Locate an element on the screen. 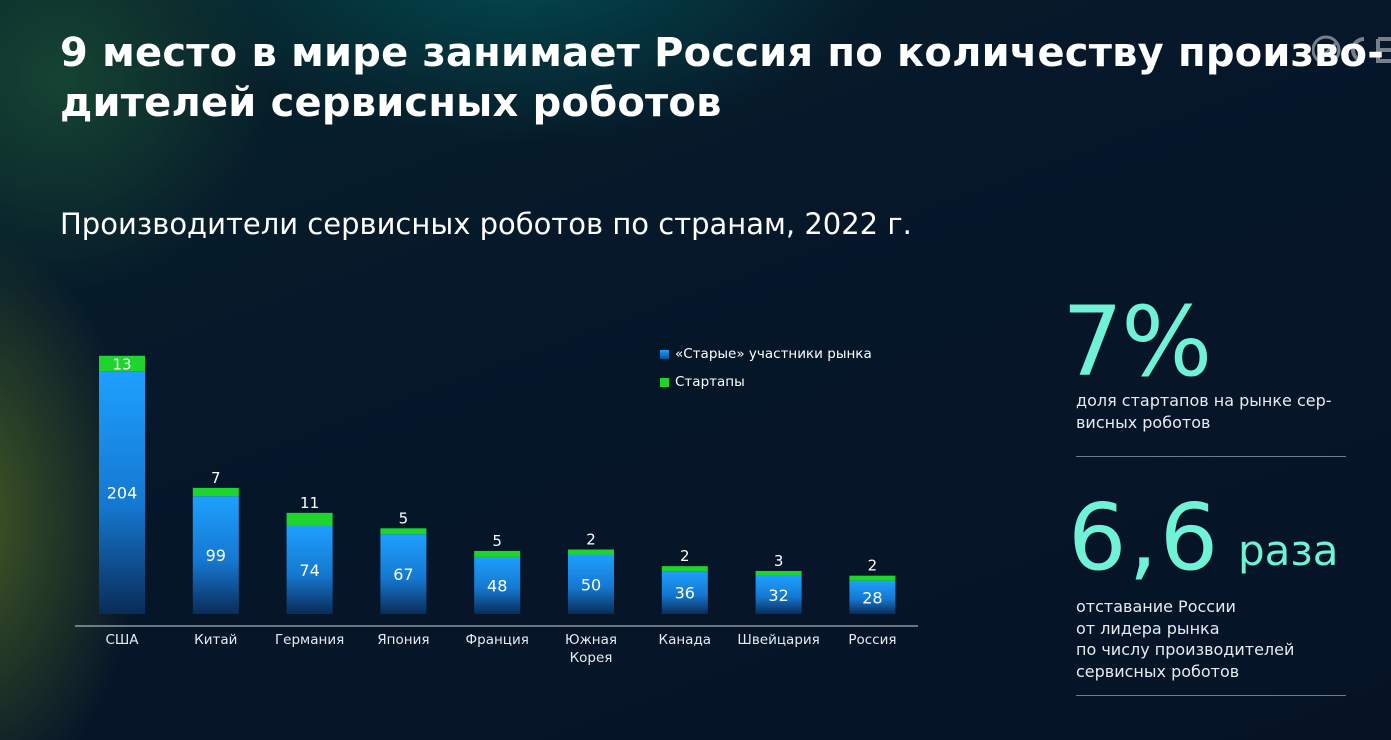  gap-description-line: по числу производителей is located at coordinates (1185, 649).